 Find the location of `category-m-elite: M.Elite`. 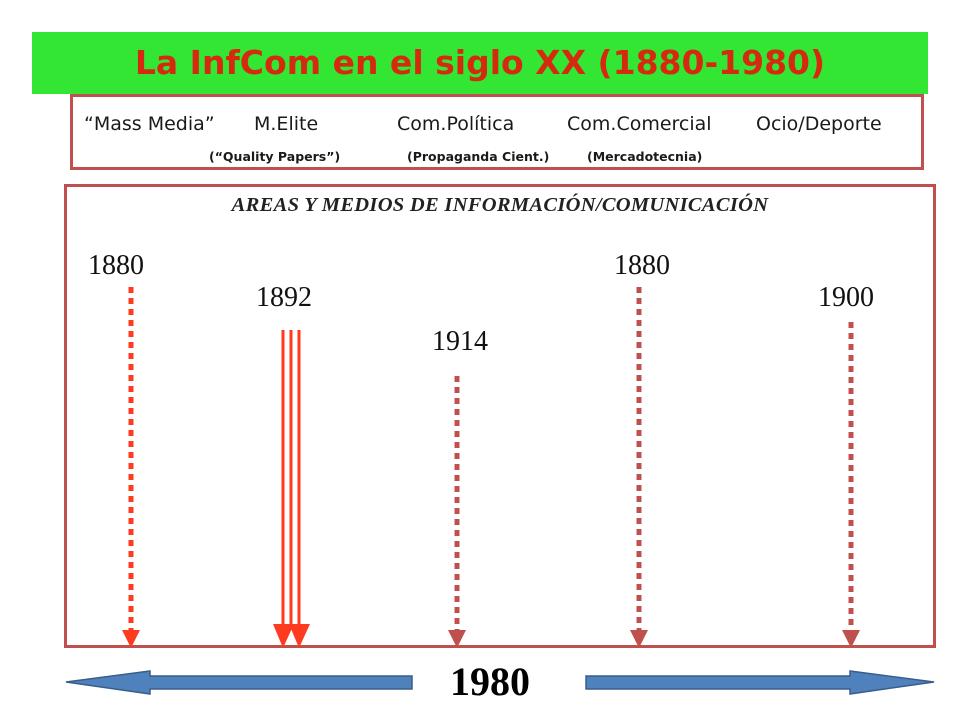

category-m-elite: M.Elite is located at coordinates (286, 124).